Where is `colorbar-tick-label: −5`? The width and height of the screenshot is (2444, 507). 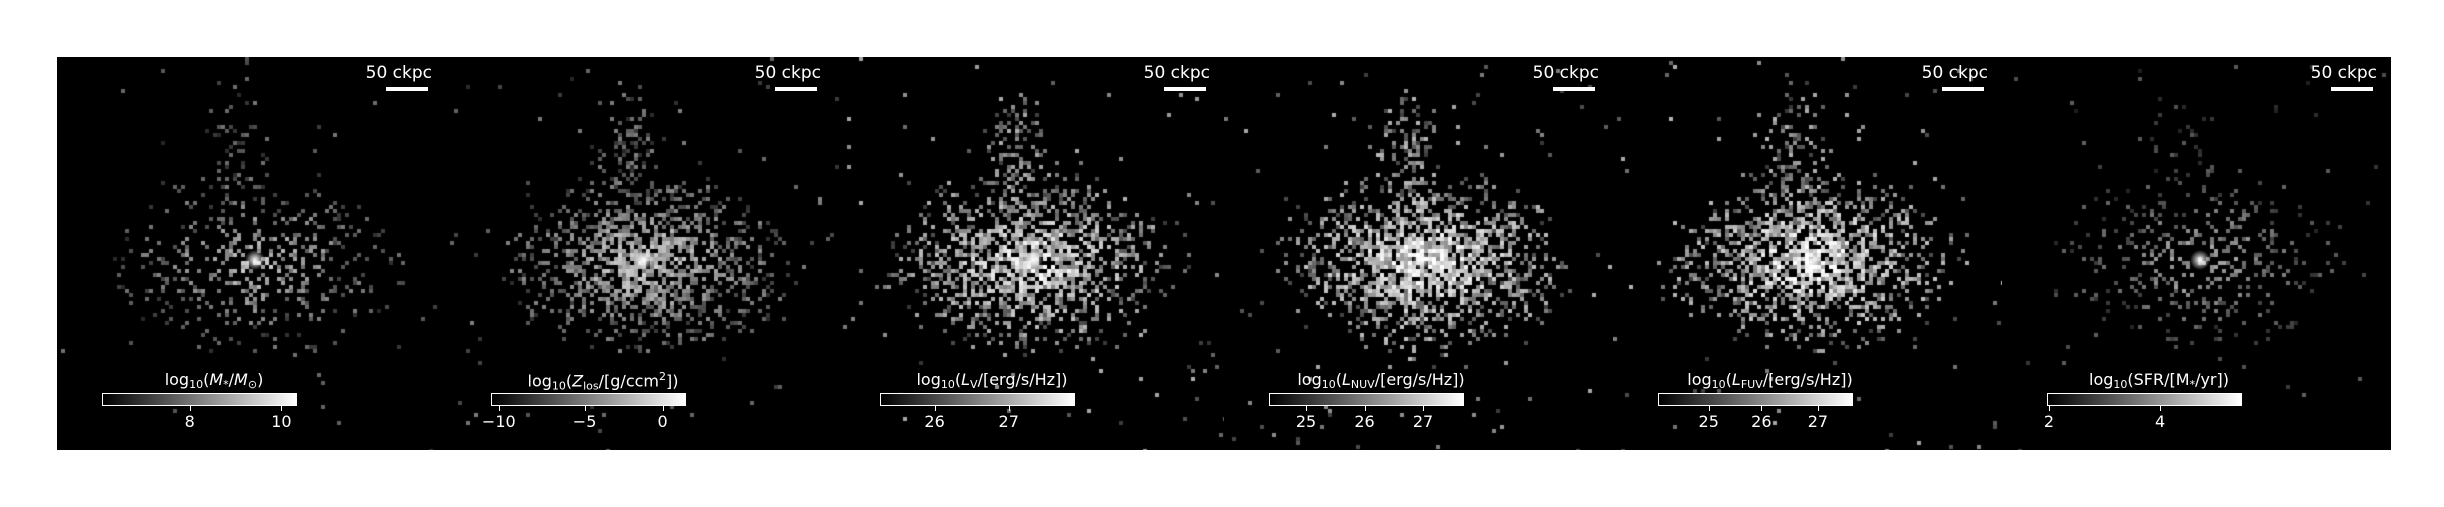 colorbar-tick-label: −5 is located at coordinates (584, 421).